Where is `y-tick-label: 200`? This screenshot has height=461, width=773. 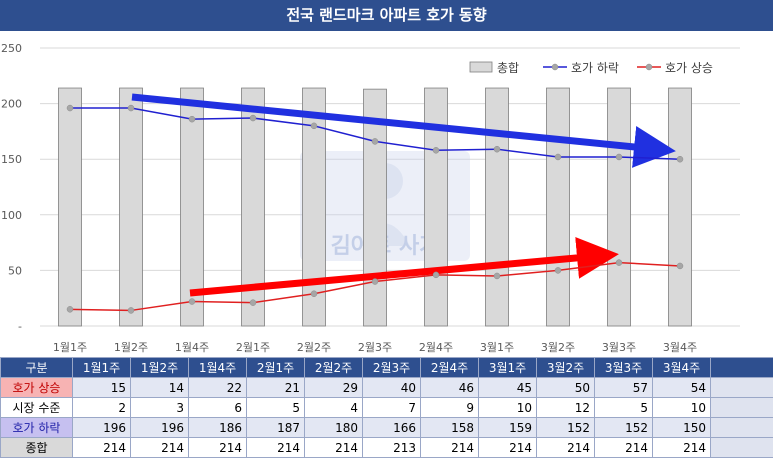 y-tick-label: 200 is located at coordinates (11, 104).